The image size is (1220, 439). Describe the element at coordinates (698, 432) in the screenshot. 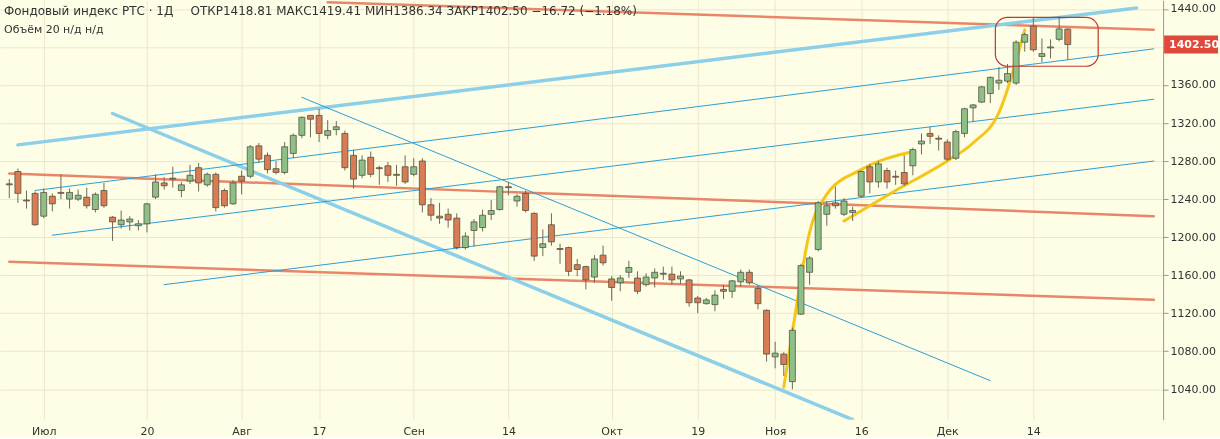

I see `x-tick-label: 19` at that location.